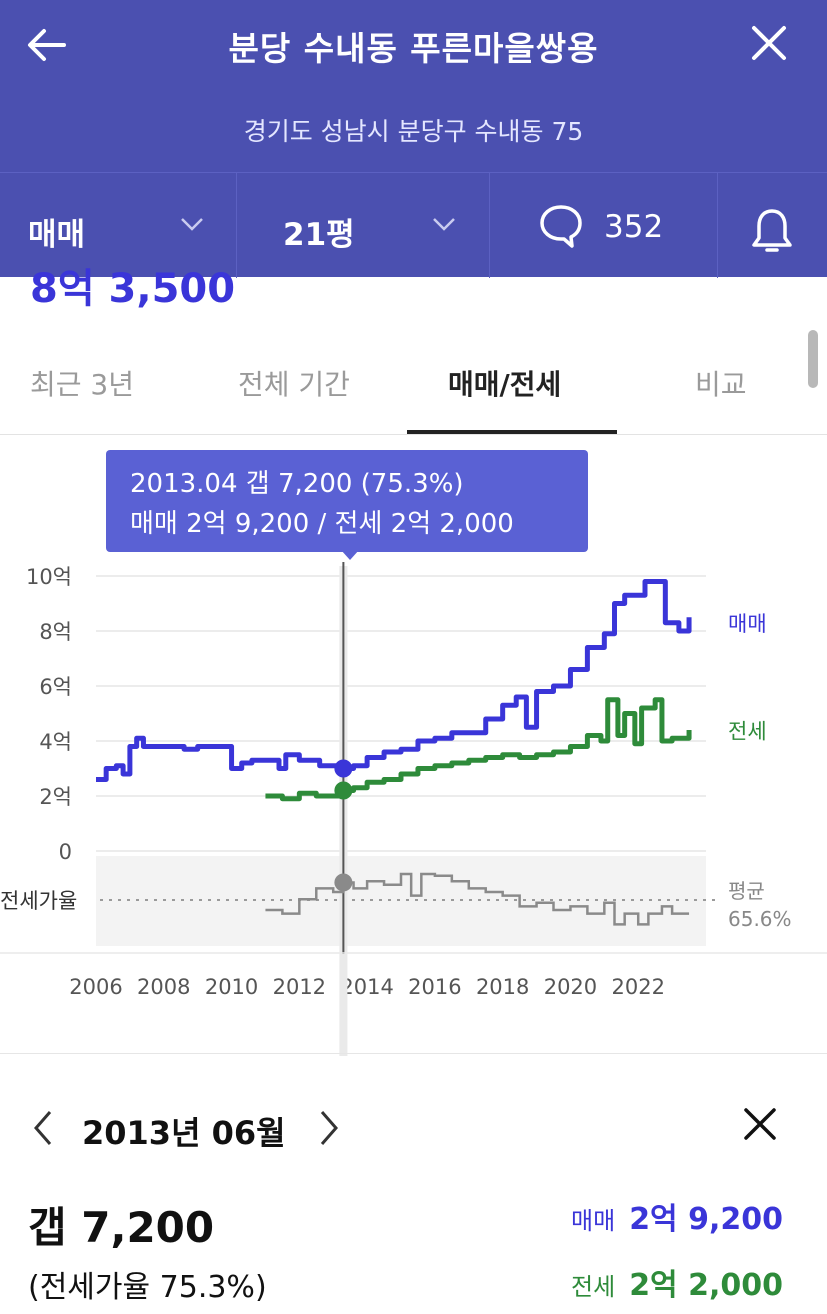  Describe the element at coordinates (55, 687) in the screenshot. I see `y-tick-label: 6억` at that location.